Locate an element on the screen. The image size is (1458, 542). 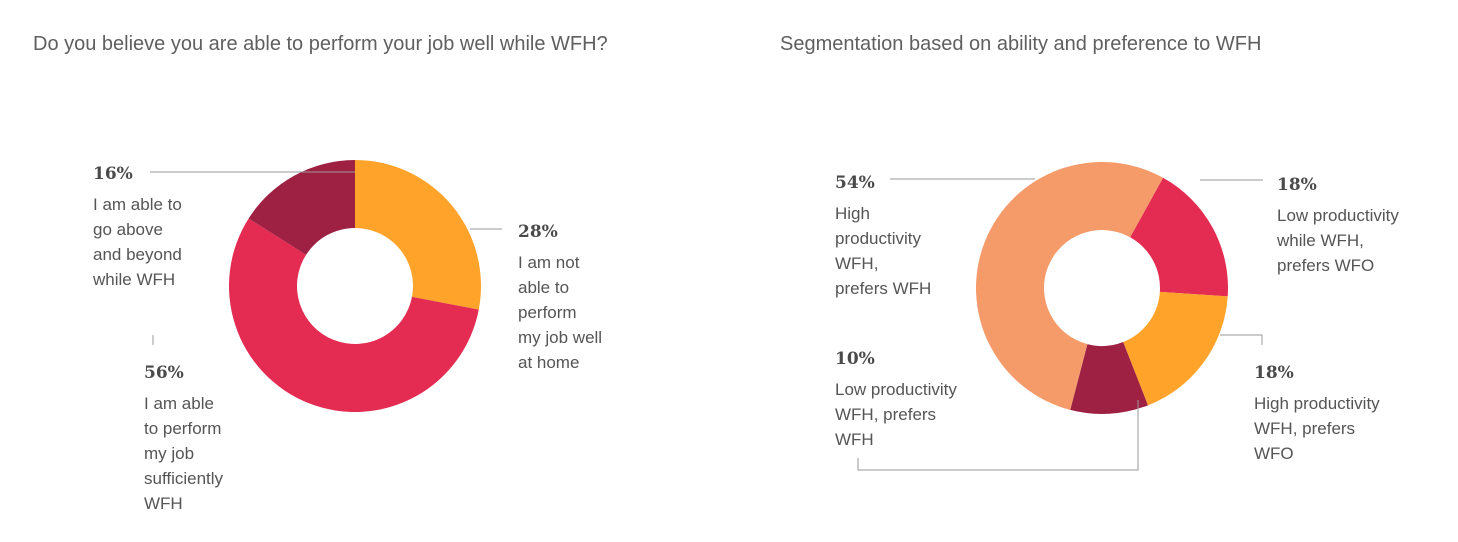
left-sufficient-label-line: sufficiently is located at coordinates (184, 478).